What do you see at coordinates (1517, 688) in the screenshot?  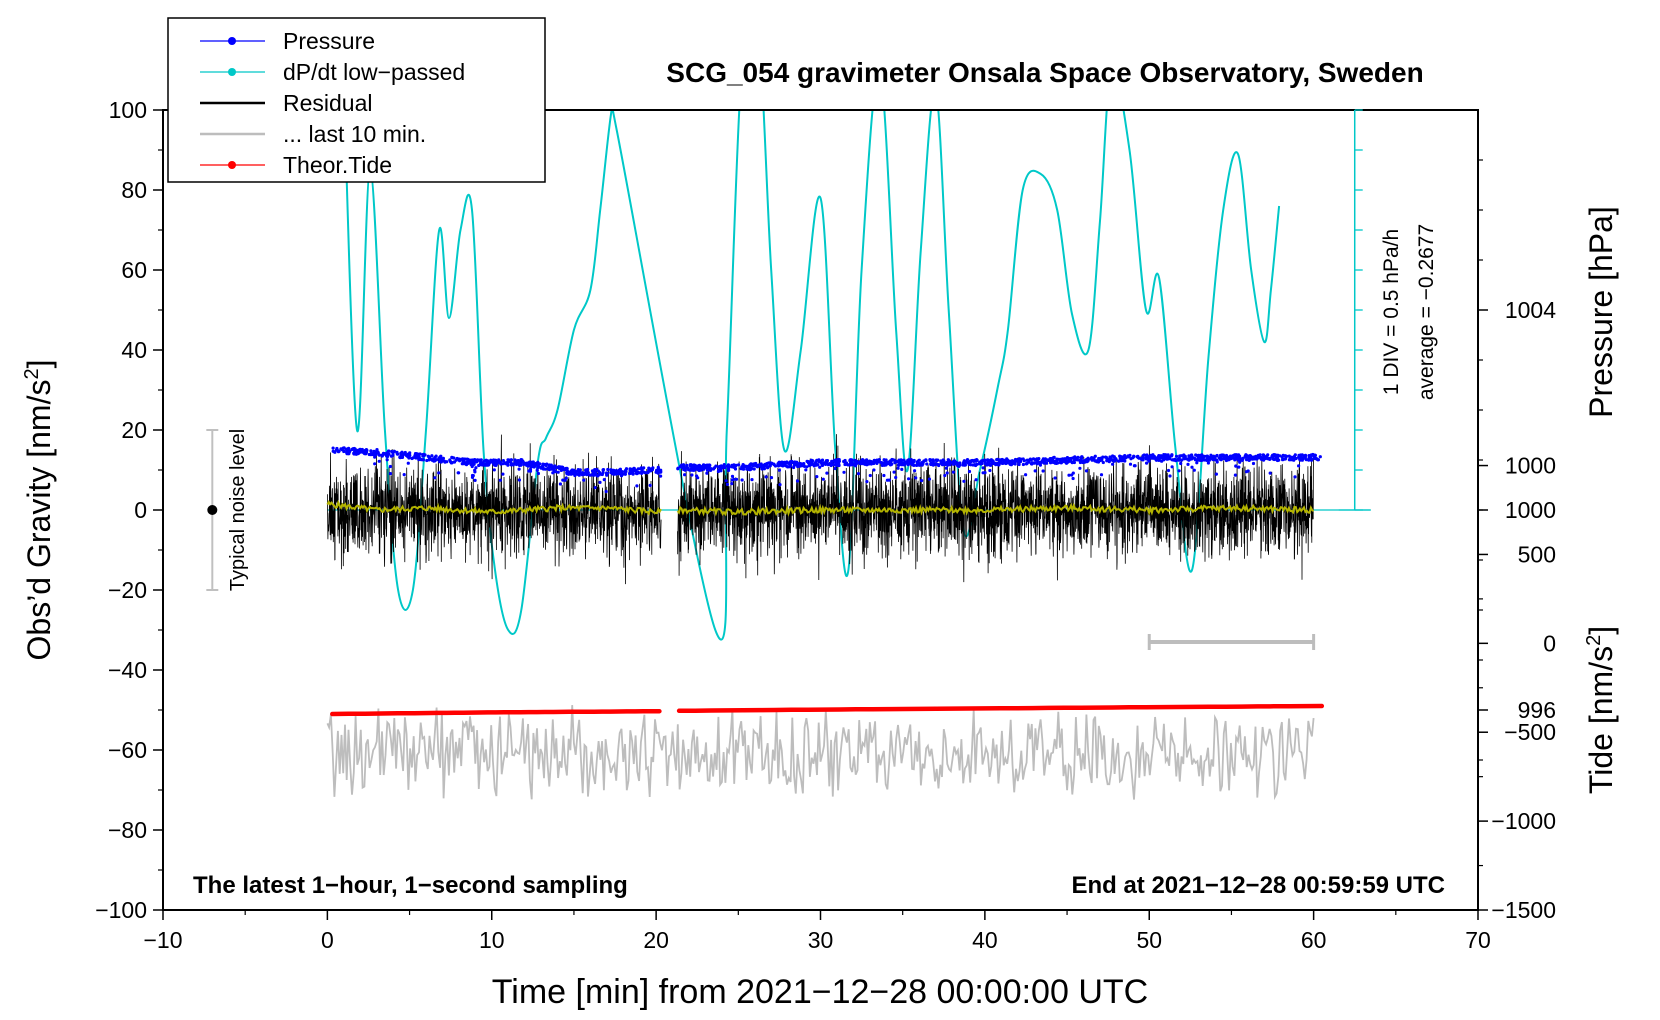 I see `y-axis-tide: −1500 −1000 −500 0 500 1000` at bounding box center [1517, 688].